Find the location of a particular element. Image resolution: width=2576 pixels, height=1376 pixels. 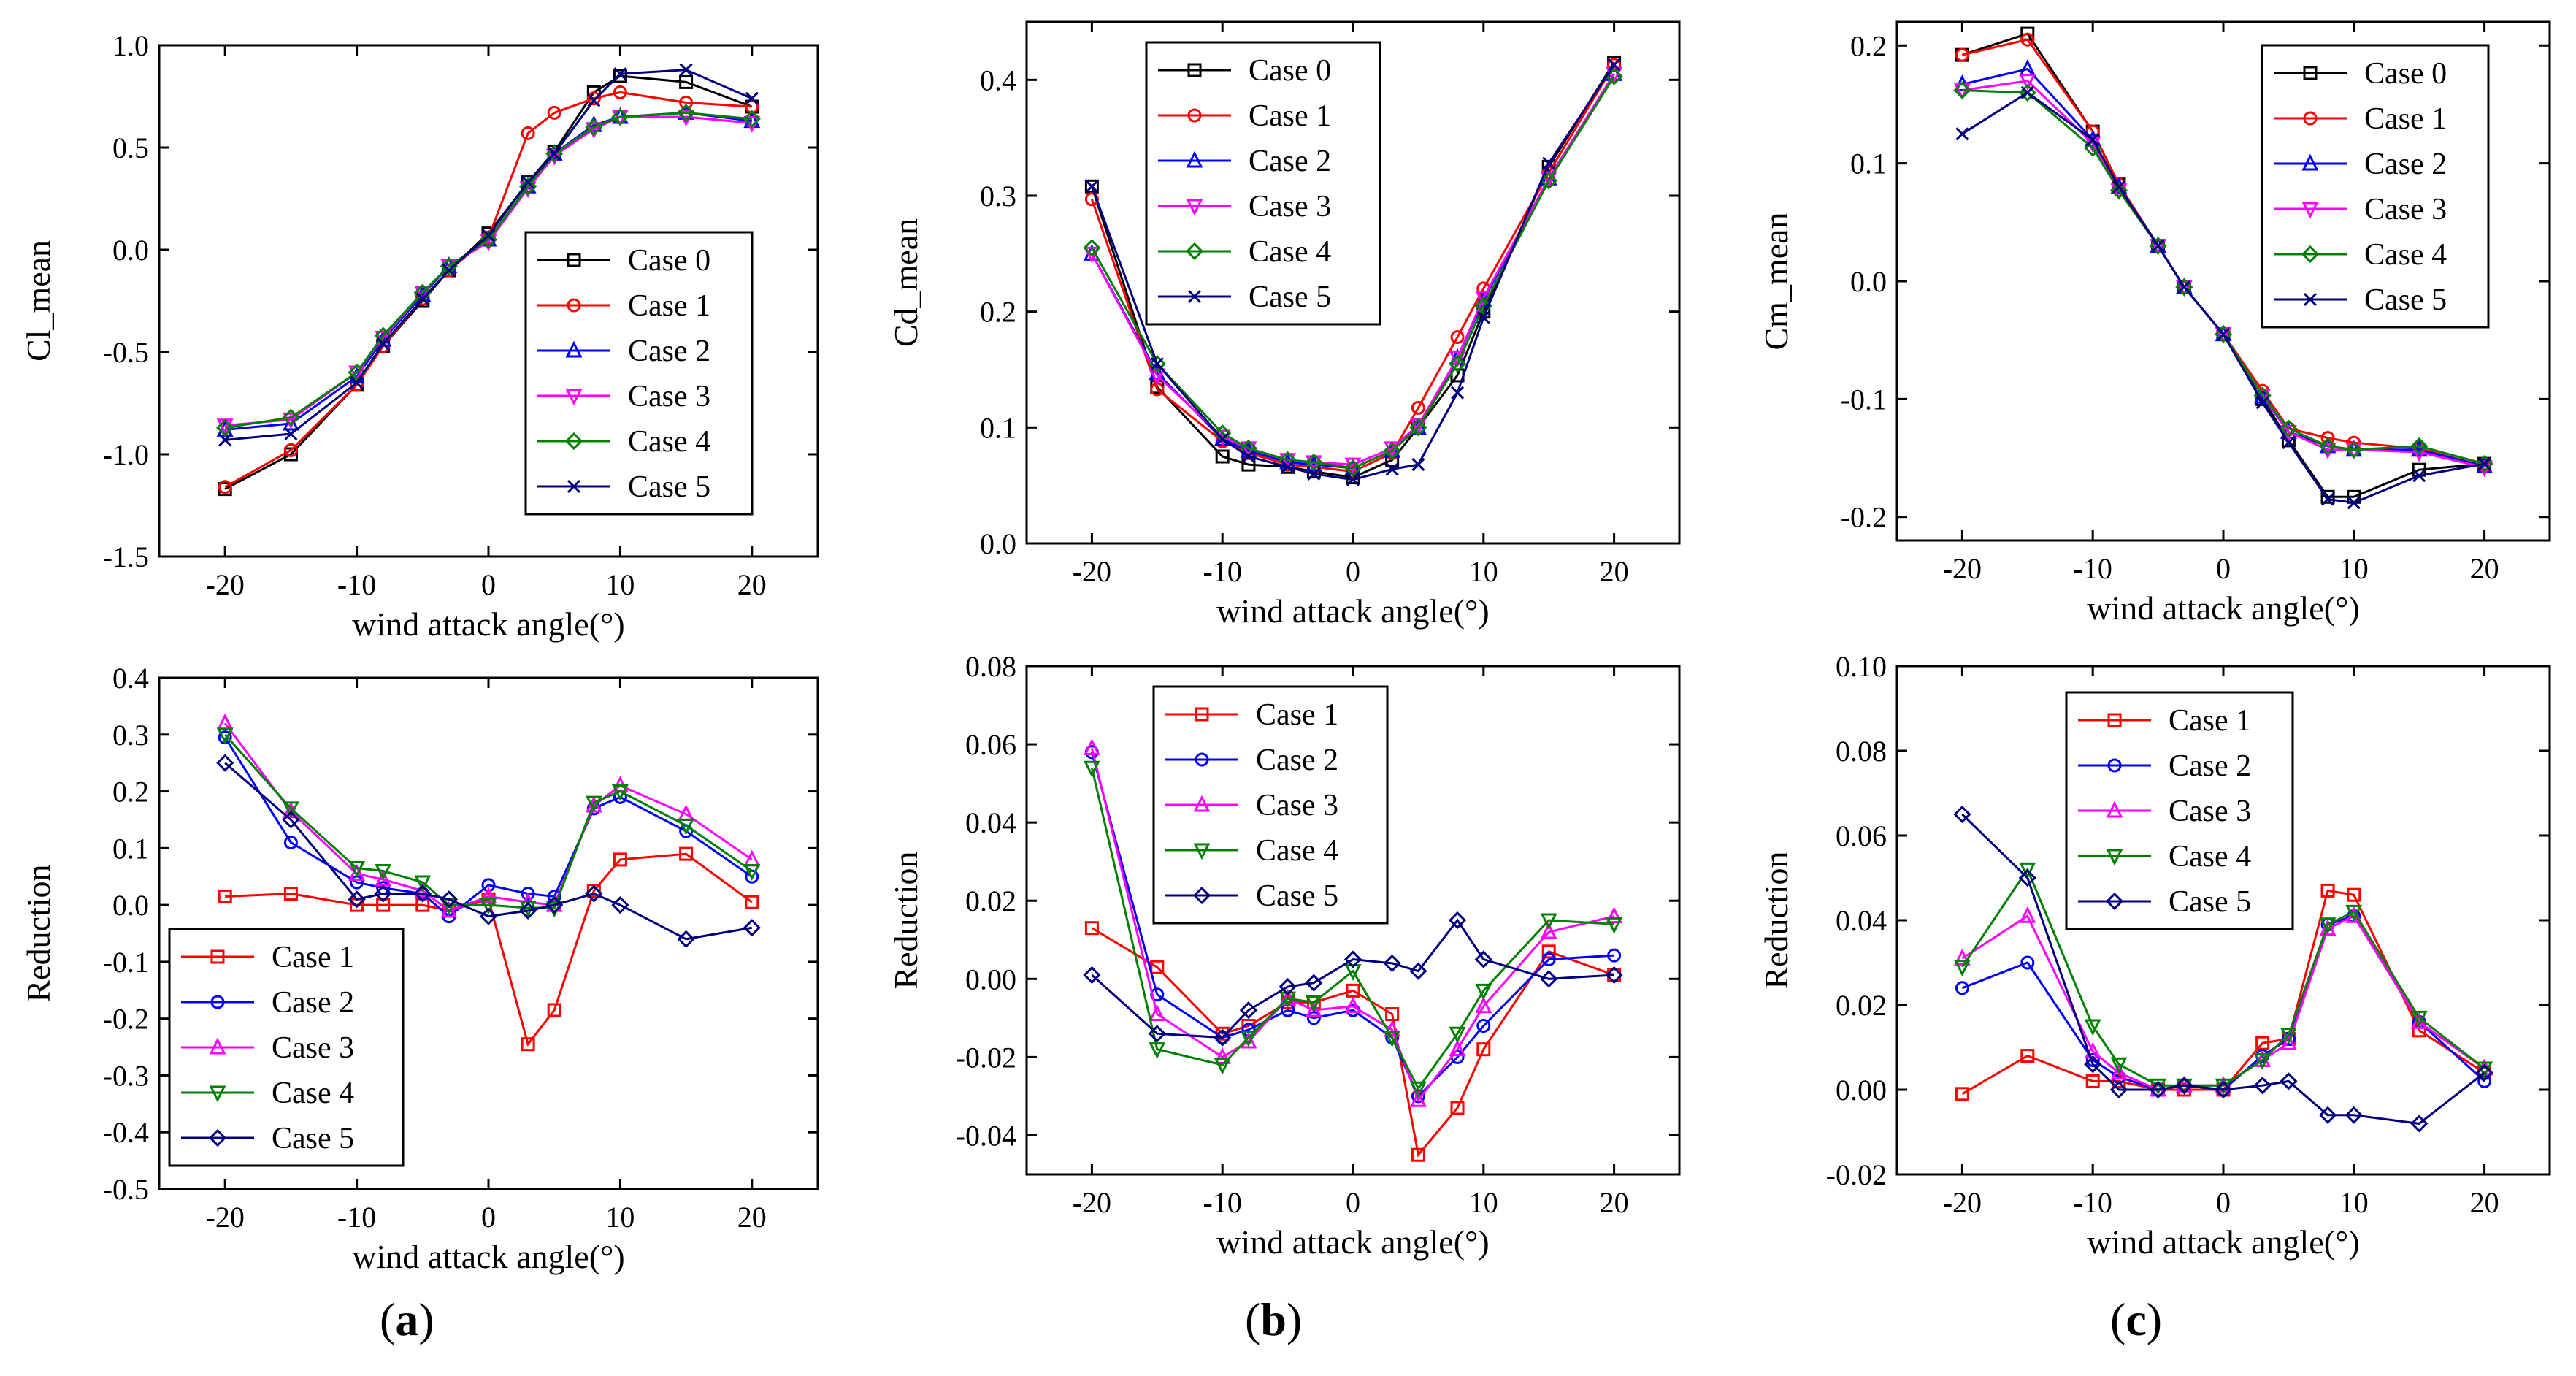

y-tick-label: 0.04 is located at coordinates (1861, 920).